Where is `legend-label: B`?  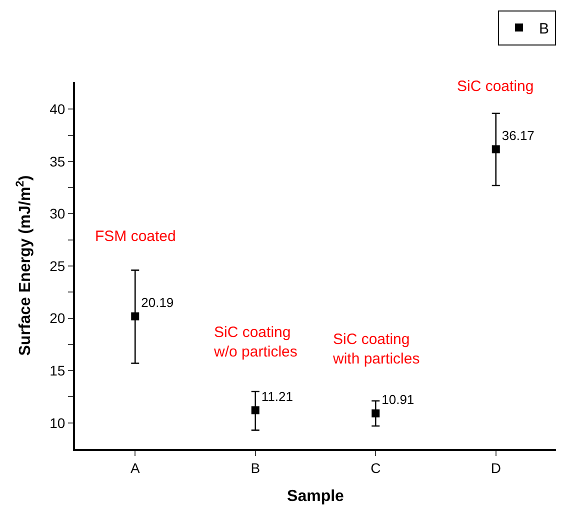
legend-label: B is located at coordinates (544, 29).